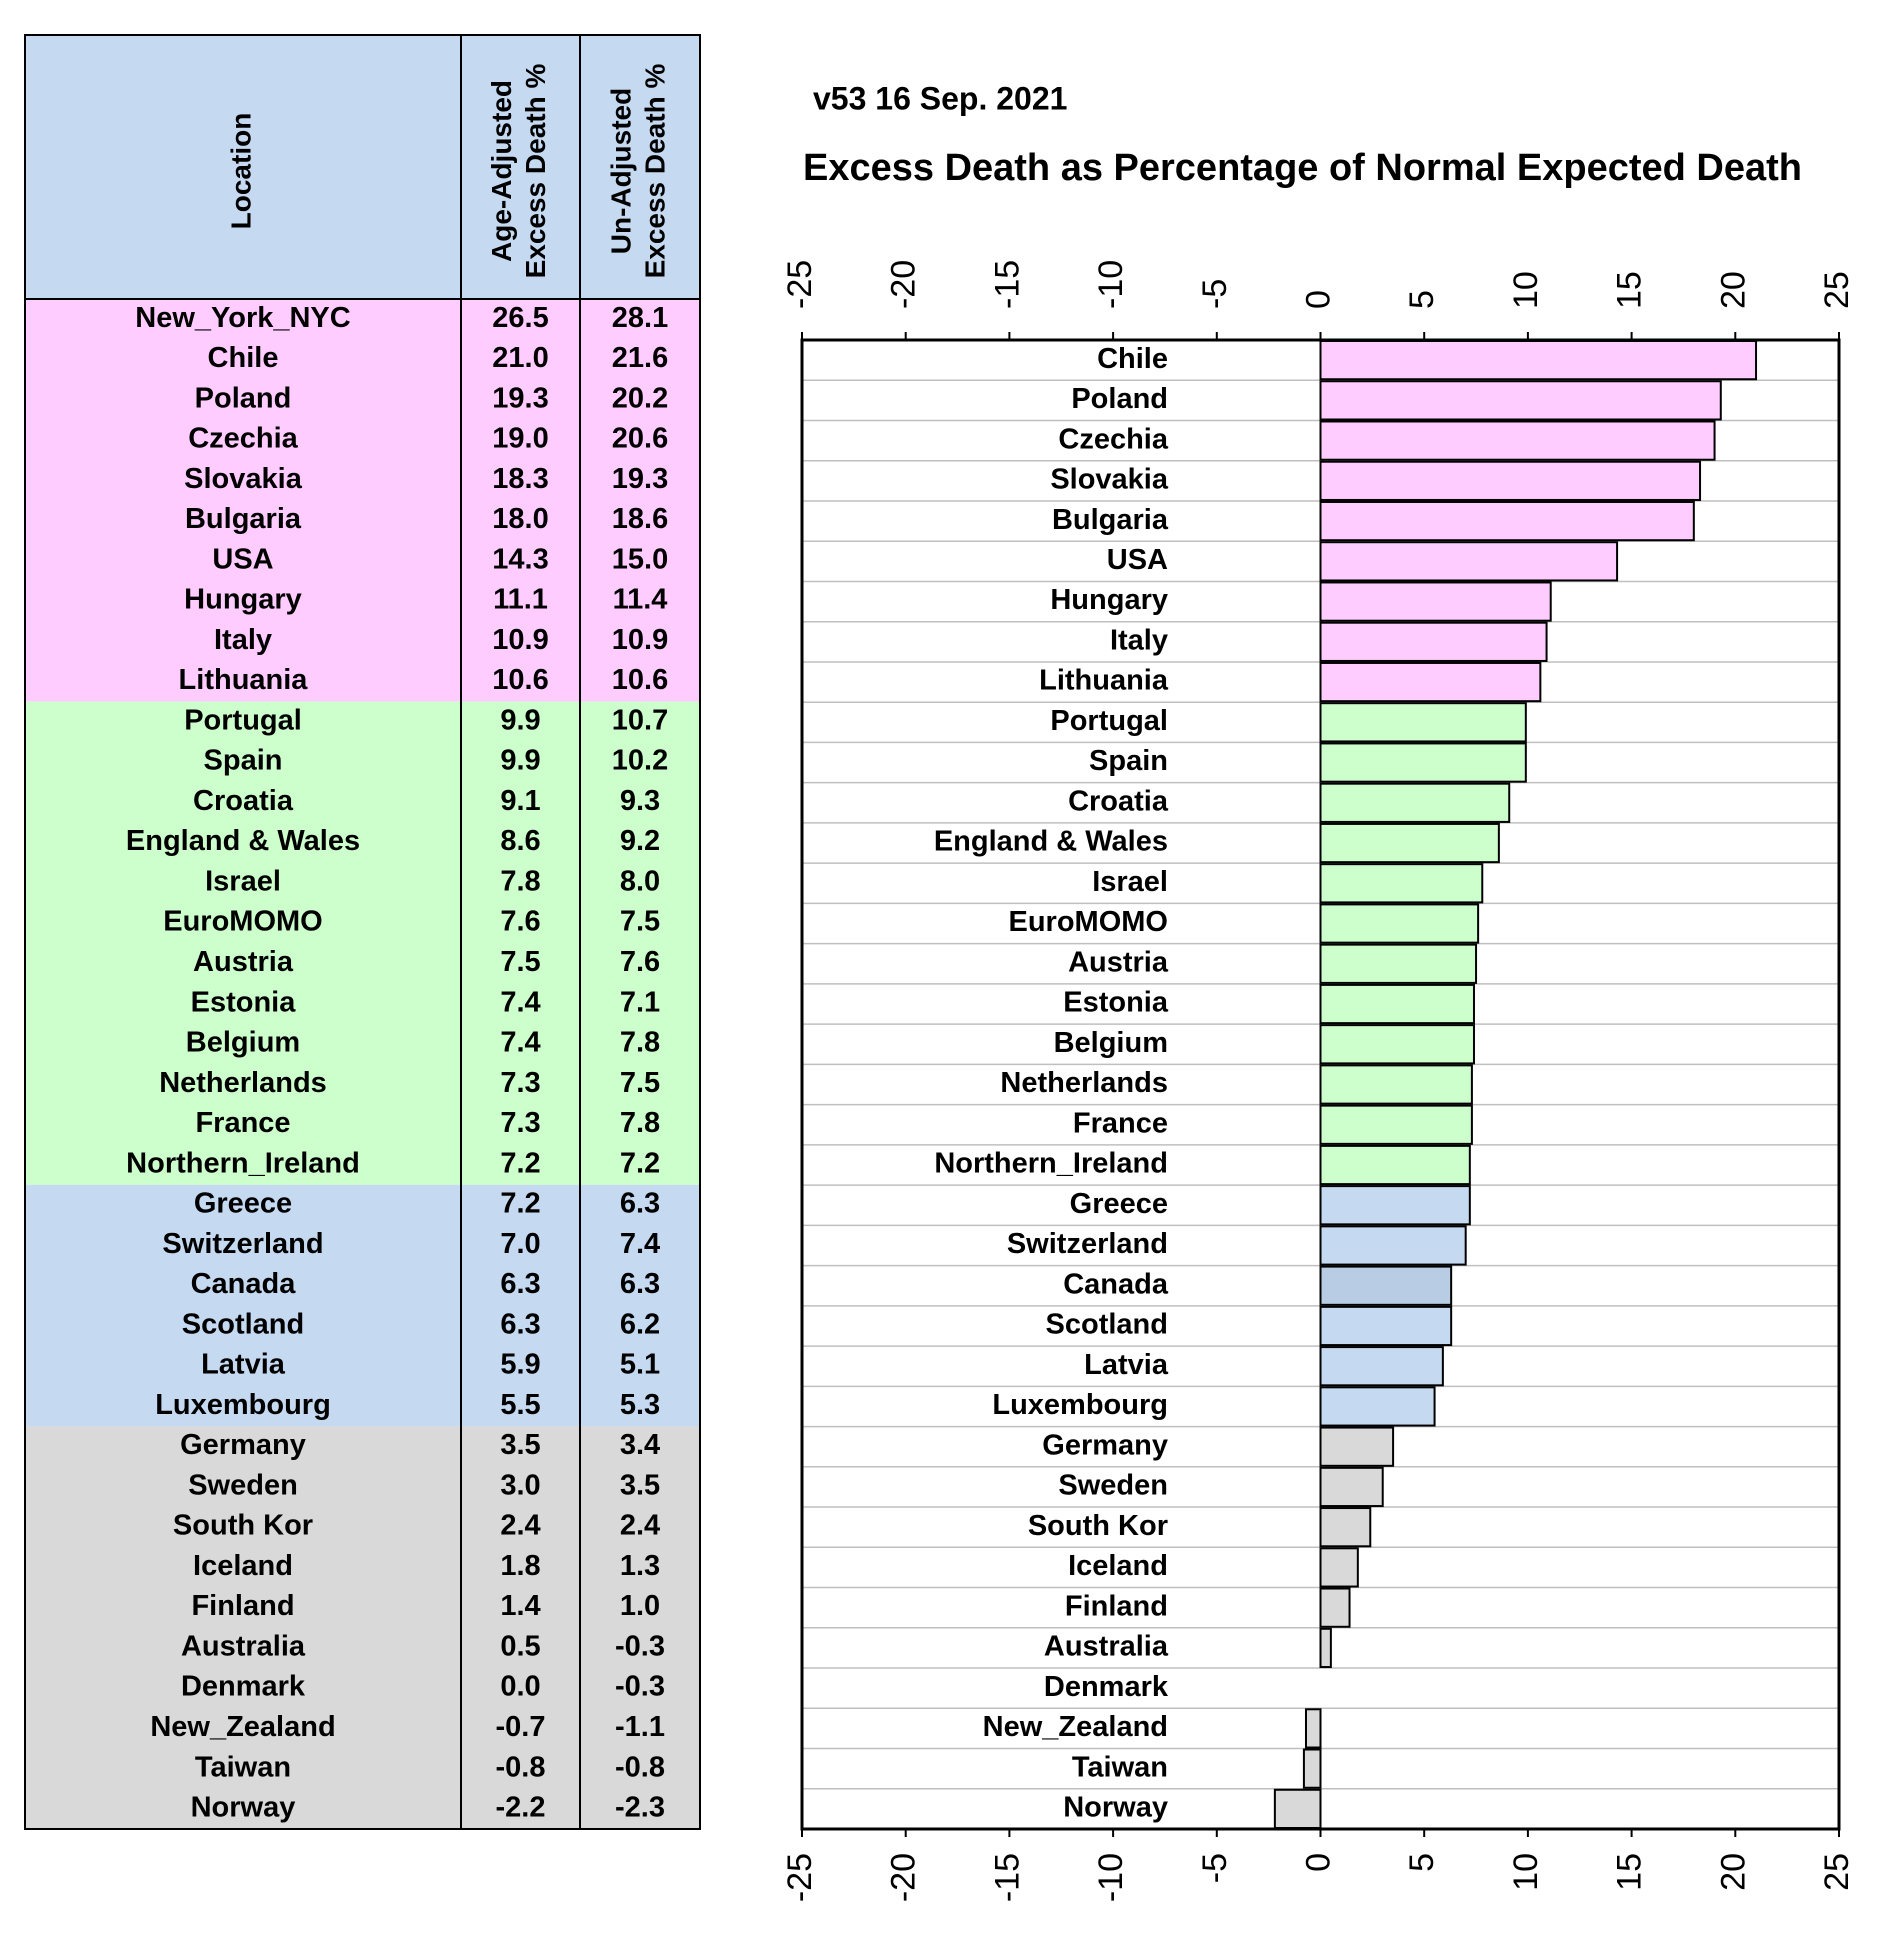 The width and height of the screenshot is (1891, 1933). What do you see at coordinates (243, 1485) in the screenshot?
I see `table-location: Sweden` at bounding box center [243, 1485].